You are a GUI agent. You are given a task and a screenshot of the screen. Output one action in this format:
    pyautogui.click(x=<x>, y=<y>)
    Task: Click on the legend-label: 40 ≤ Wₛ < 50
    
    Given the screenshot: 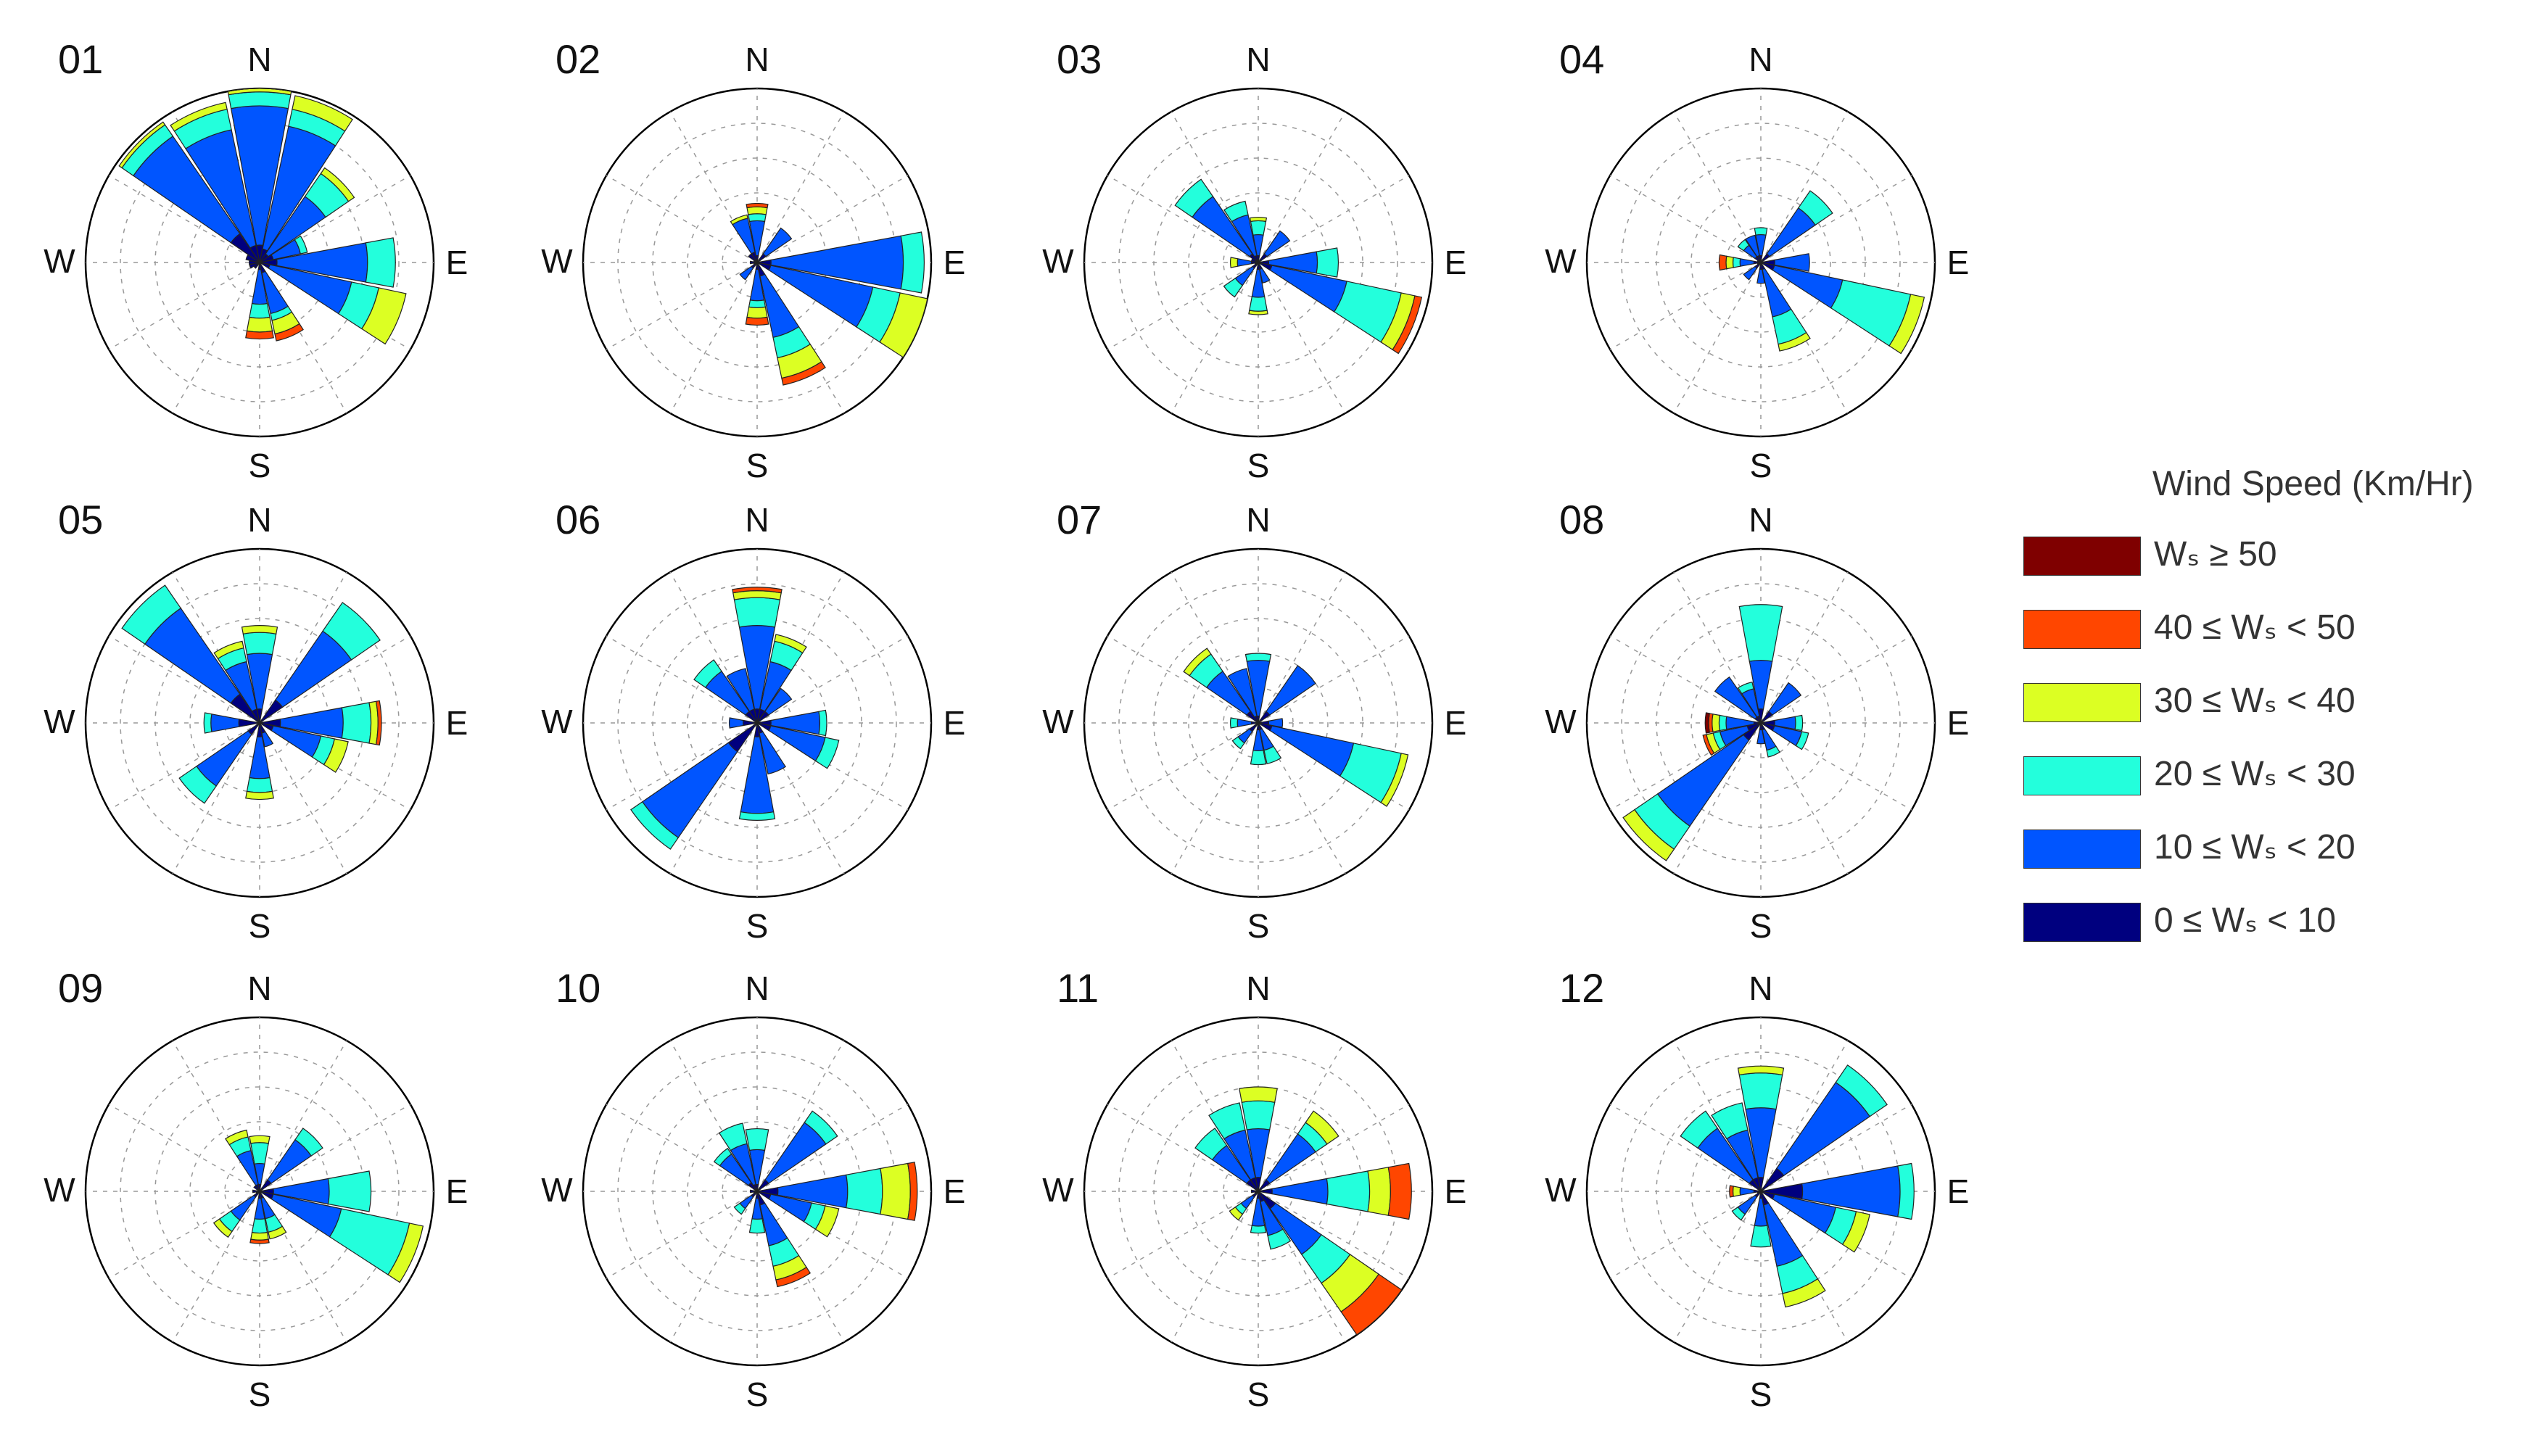 What is the action you would take?
    pyautogui.click(x=2255, y=627)
    